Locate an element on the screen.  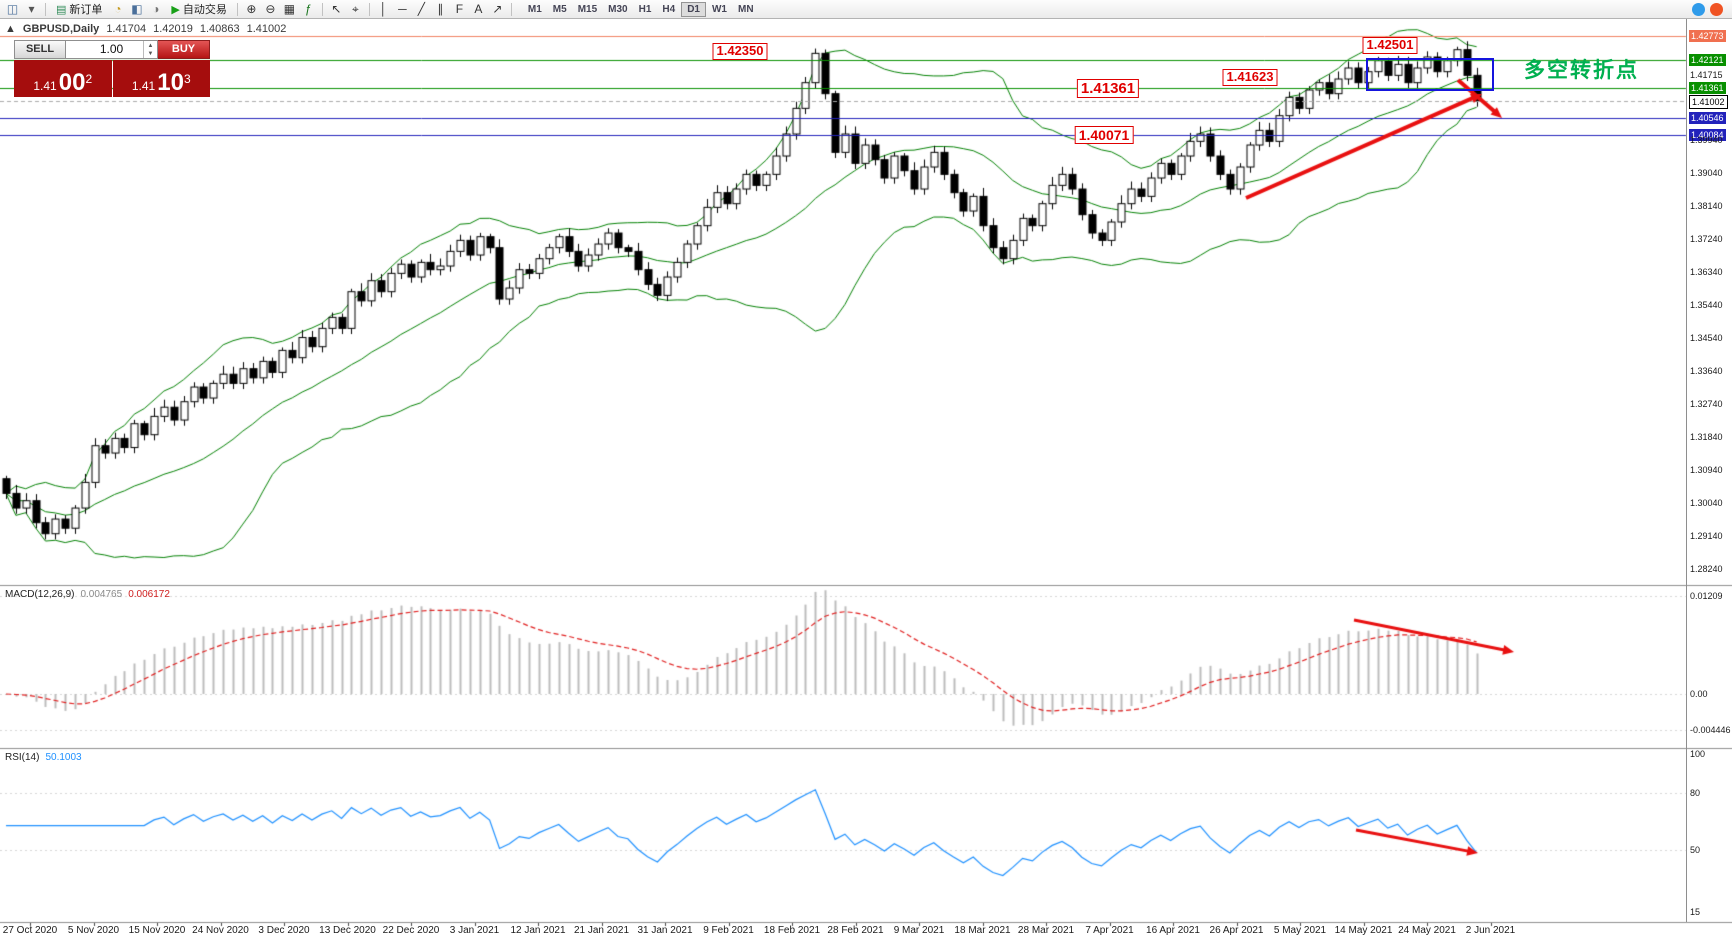
scale-marked-1.40084: 1.40084 is located at coordinates (1707, 135).